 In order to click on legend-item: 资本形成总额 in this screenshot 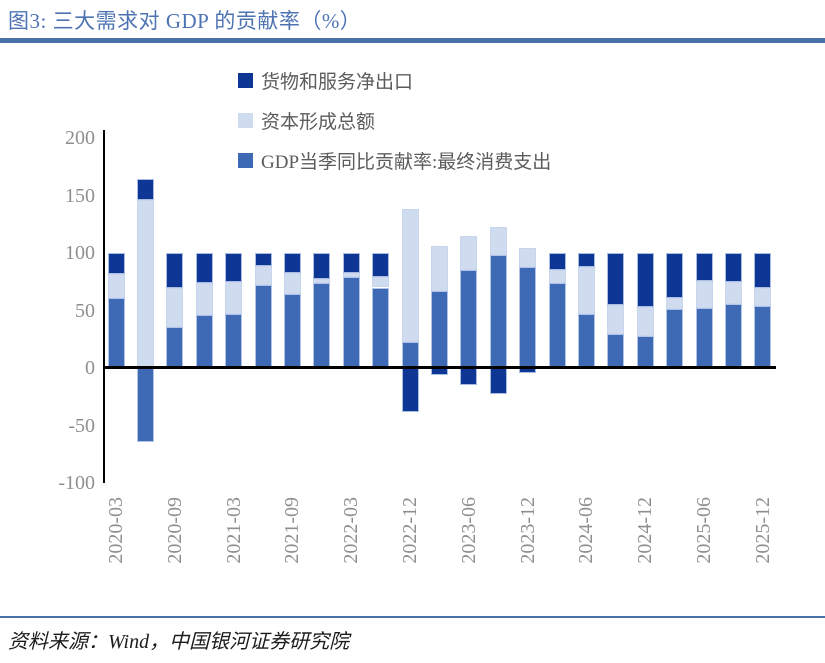, I will do `click(394, 121)`.